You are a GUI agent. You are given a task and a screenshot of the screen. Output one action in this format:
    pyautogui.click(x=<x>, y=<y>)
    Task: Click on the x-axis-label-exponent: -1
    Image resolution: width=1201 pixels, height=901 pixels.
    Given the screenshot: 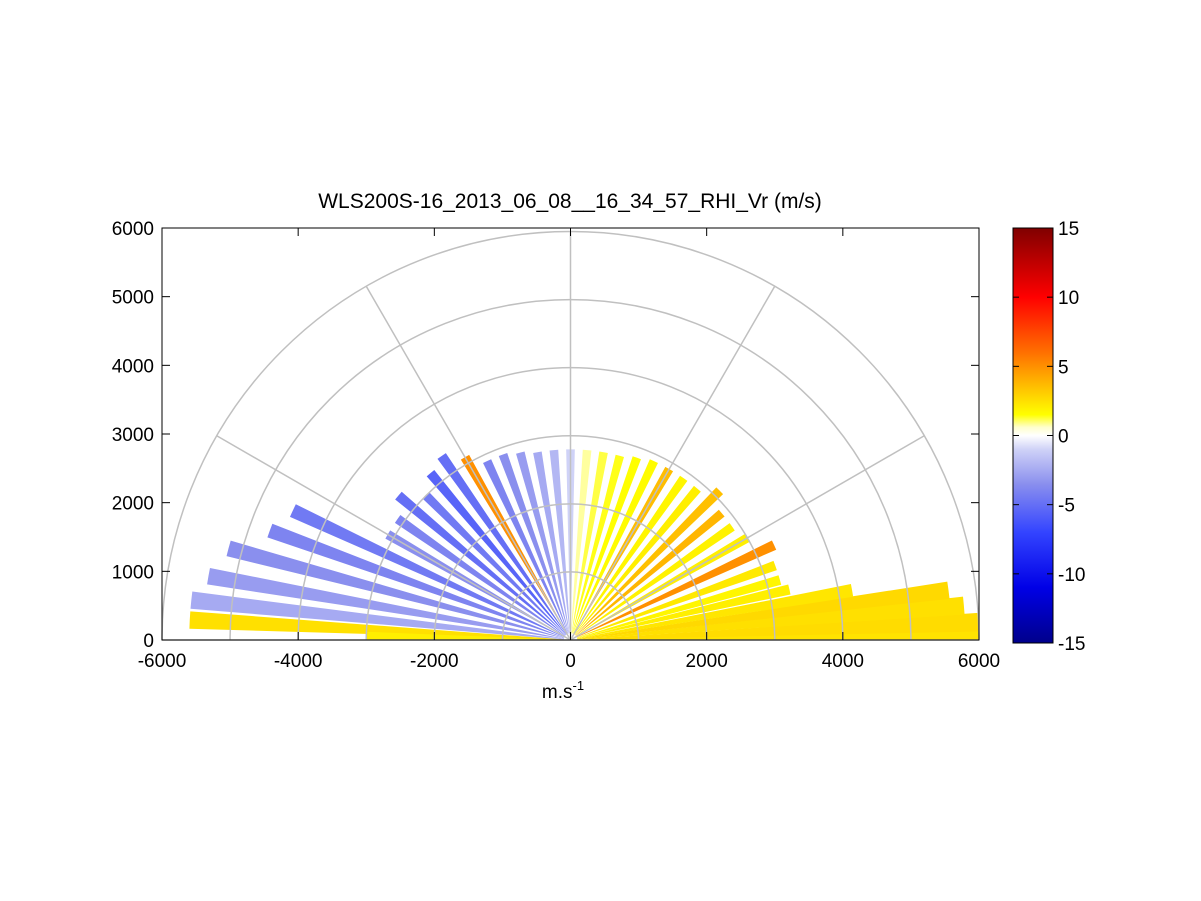 What is the action you would take?
    pyautogui.click(x=579, y=685)
    